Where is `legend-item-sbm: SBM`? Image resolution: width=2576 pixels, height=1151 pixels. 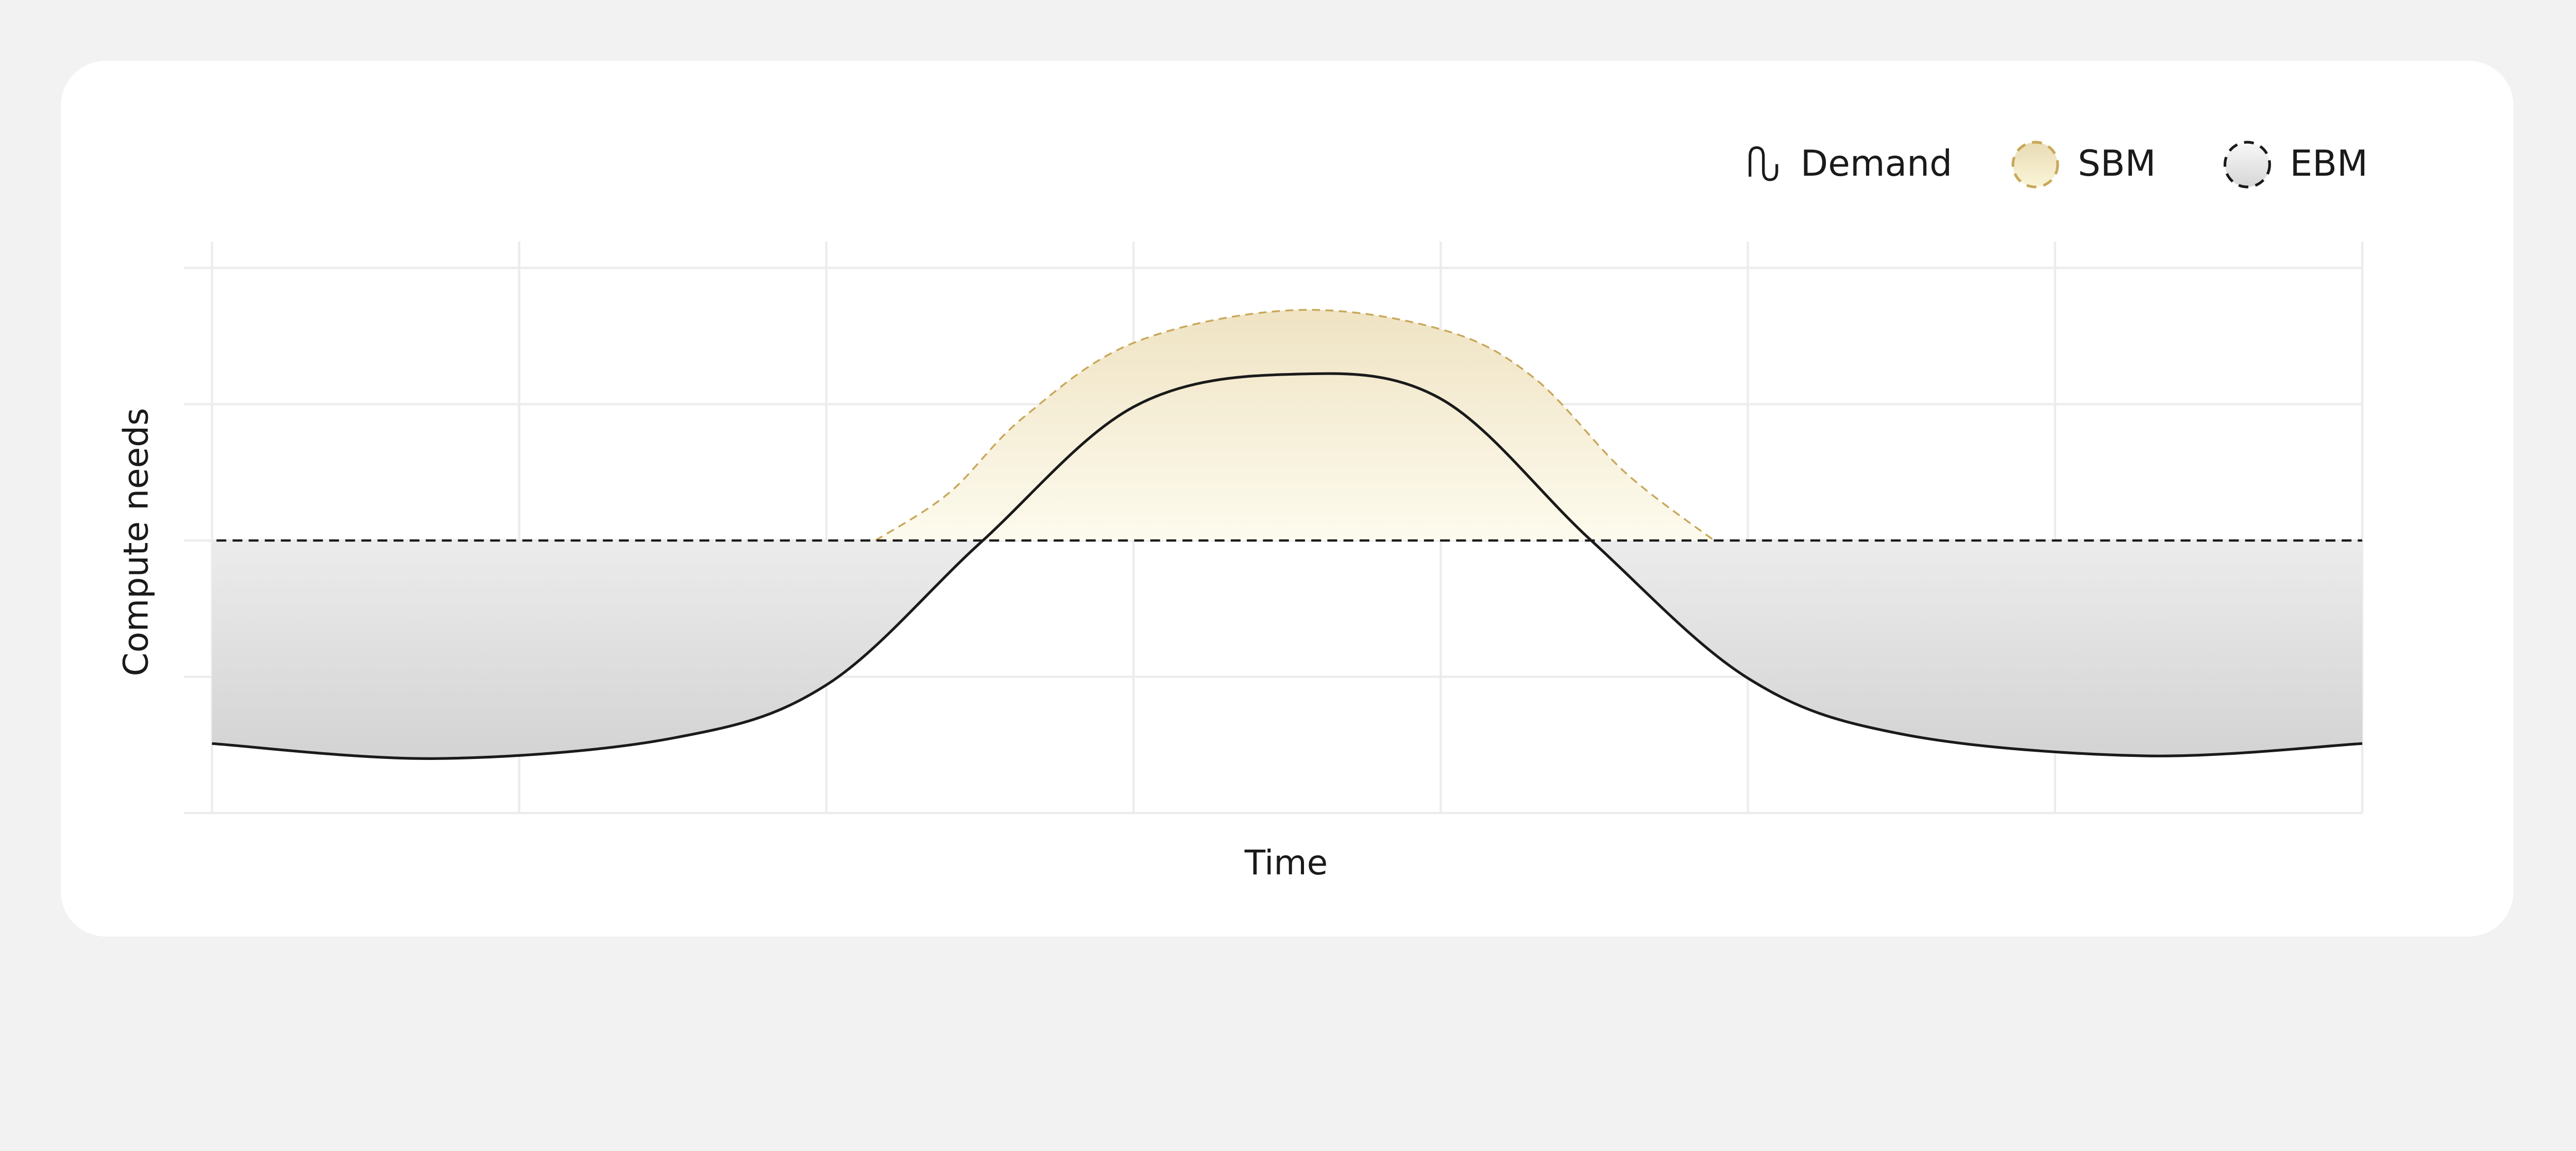 legend-item-sbm: SBM is located at coordinates (2083, 165).